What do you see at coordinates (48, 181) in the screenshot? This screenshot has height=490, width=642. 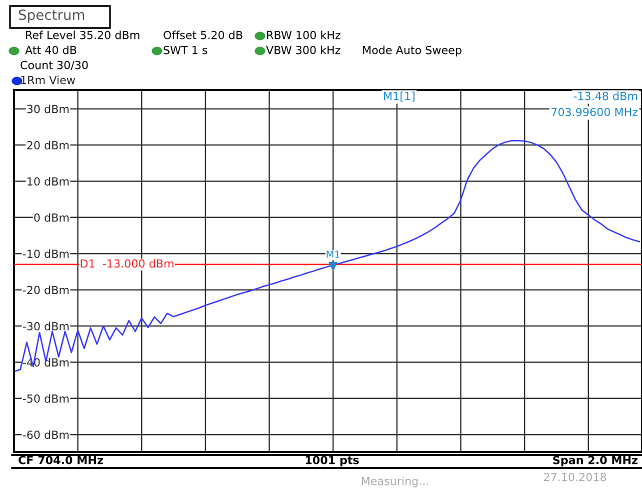 I see `y-tick-label: 10 dBm` at bounding box center [48, 181].